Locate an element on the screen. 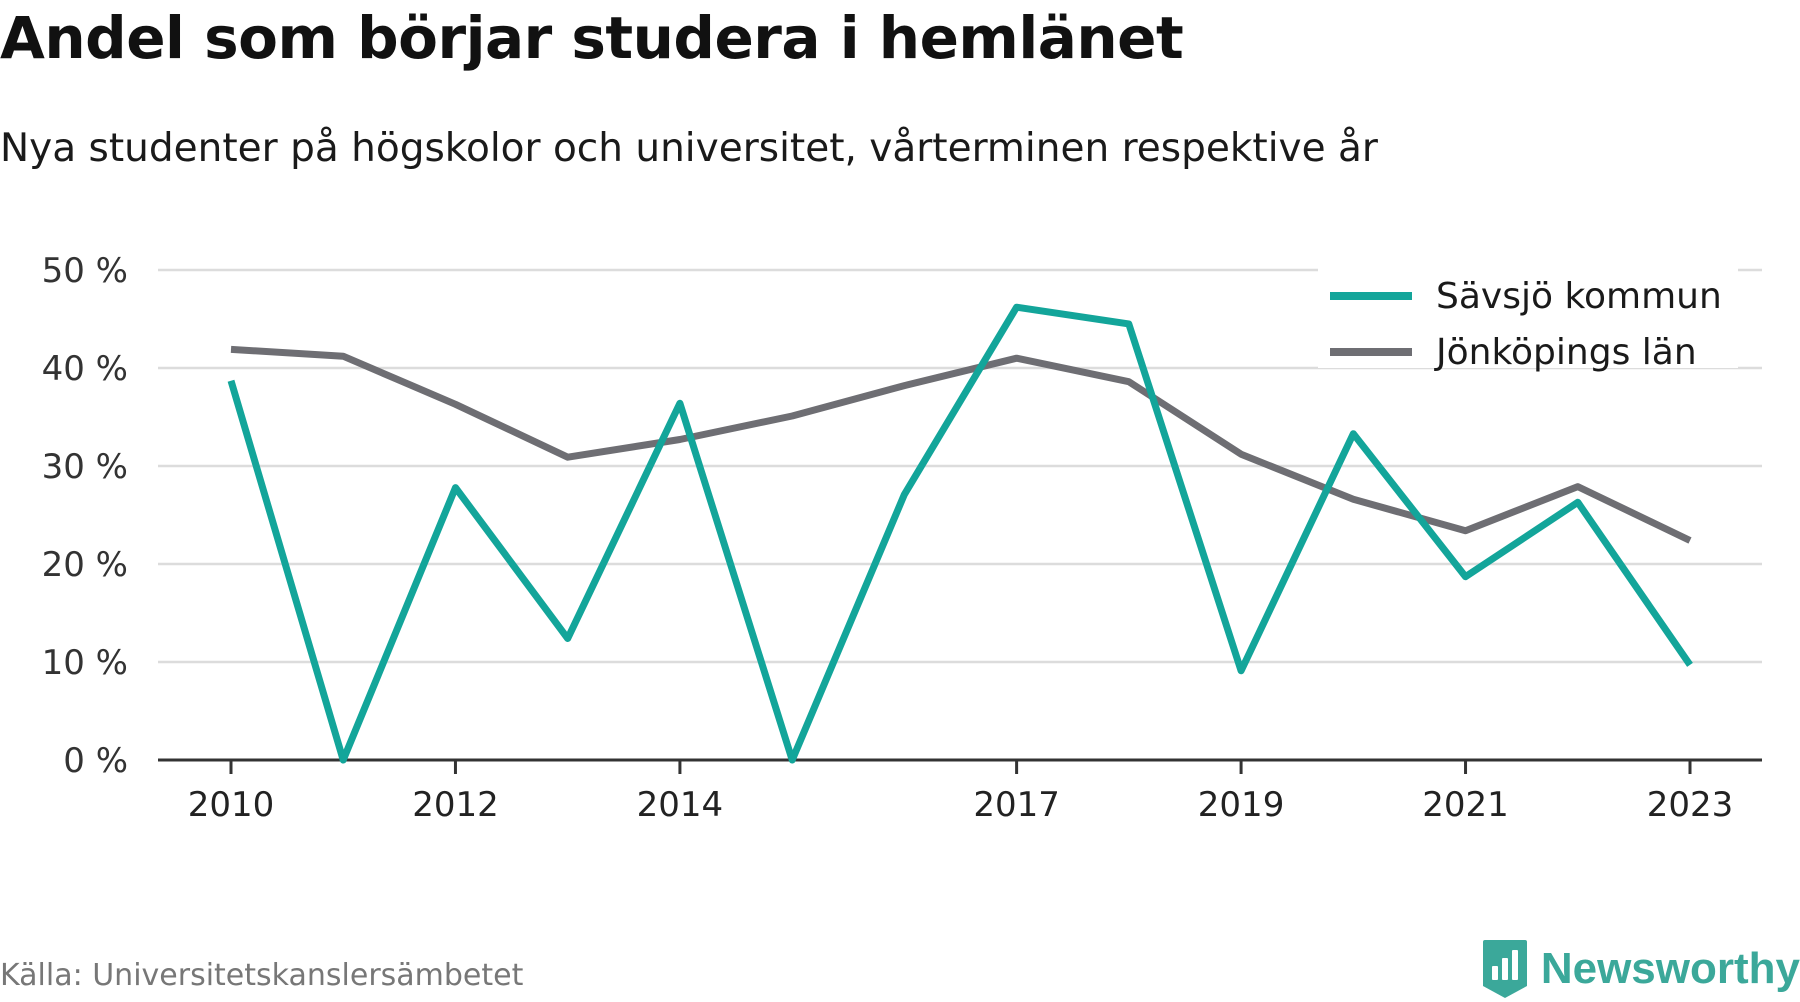 This screenshot has height=1002, width=1800. y-tick-label: 0 % is located at coordinates (95, 761).